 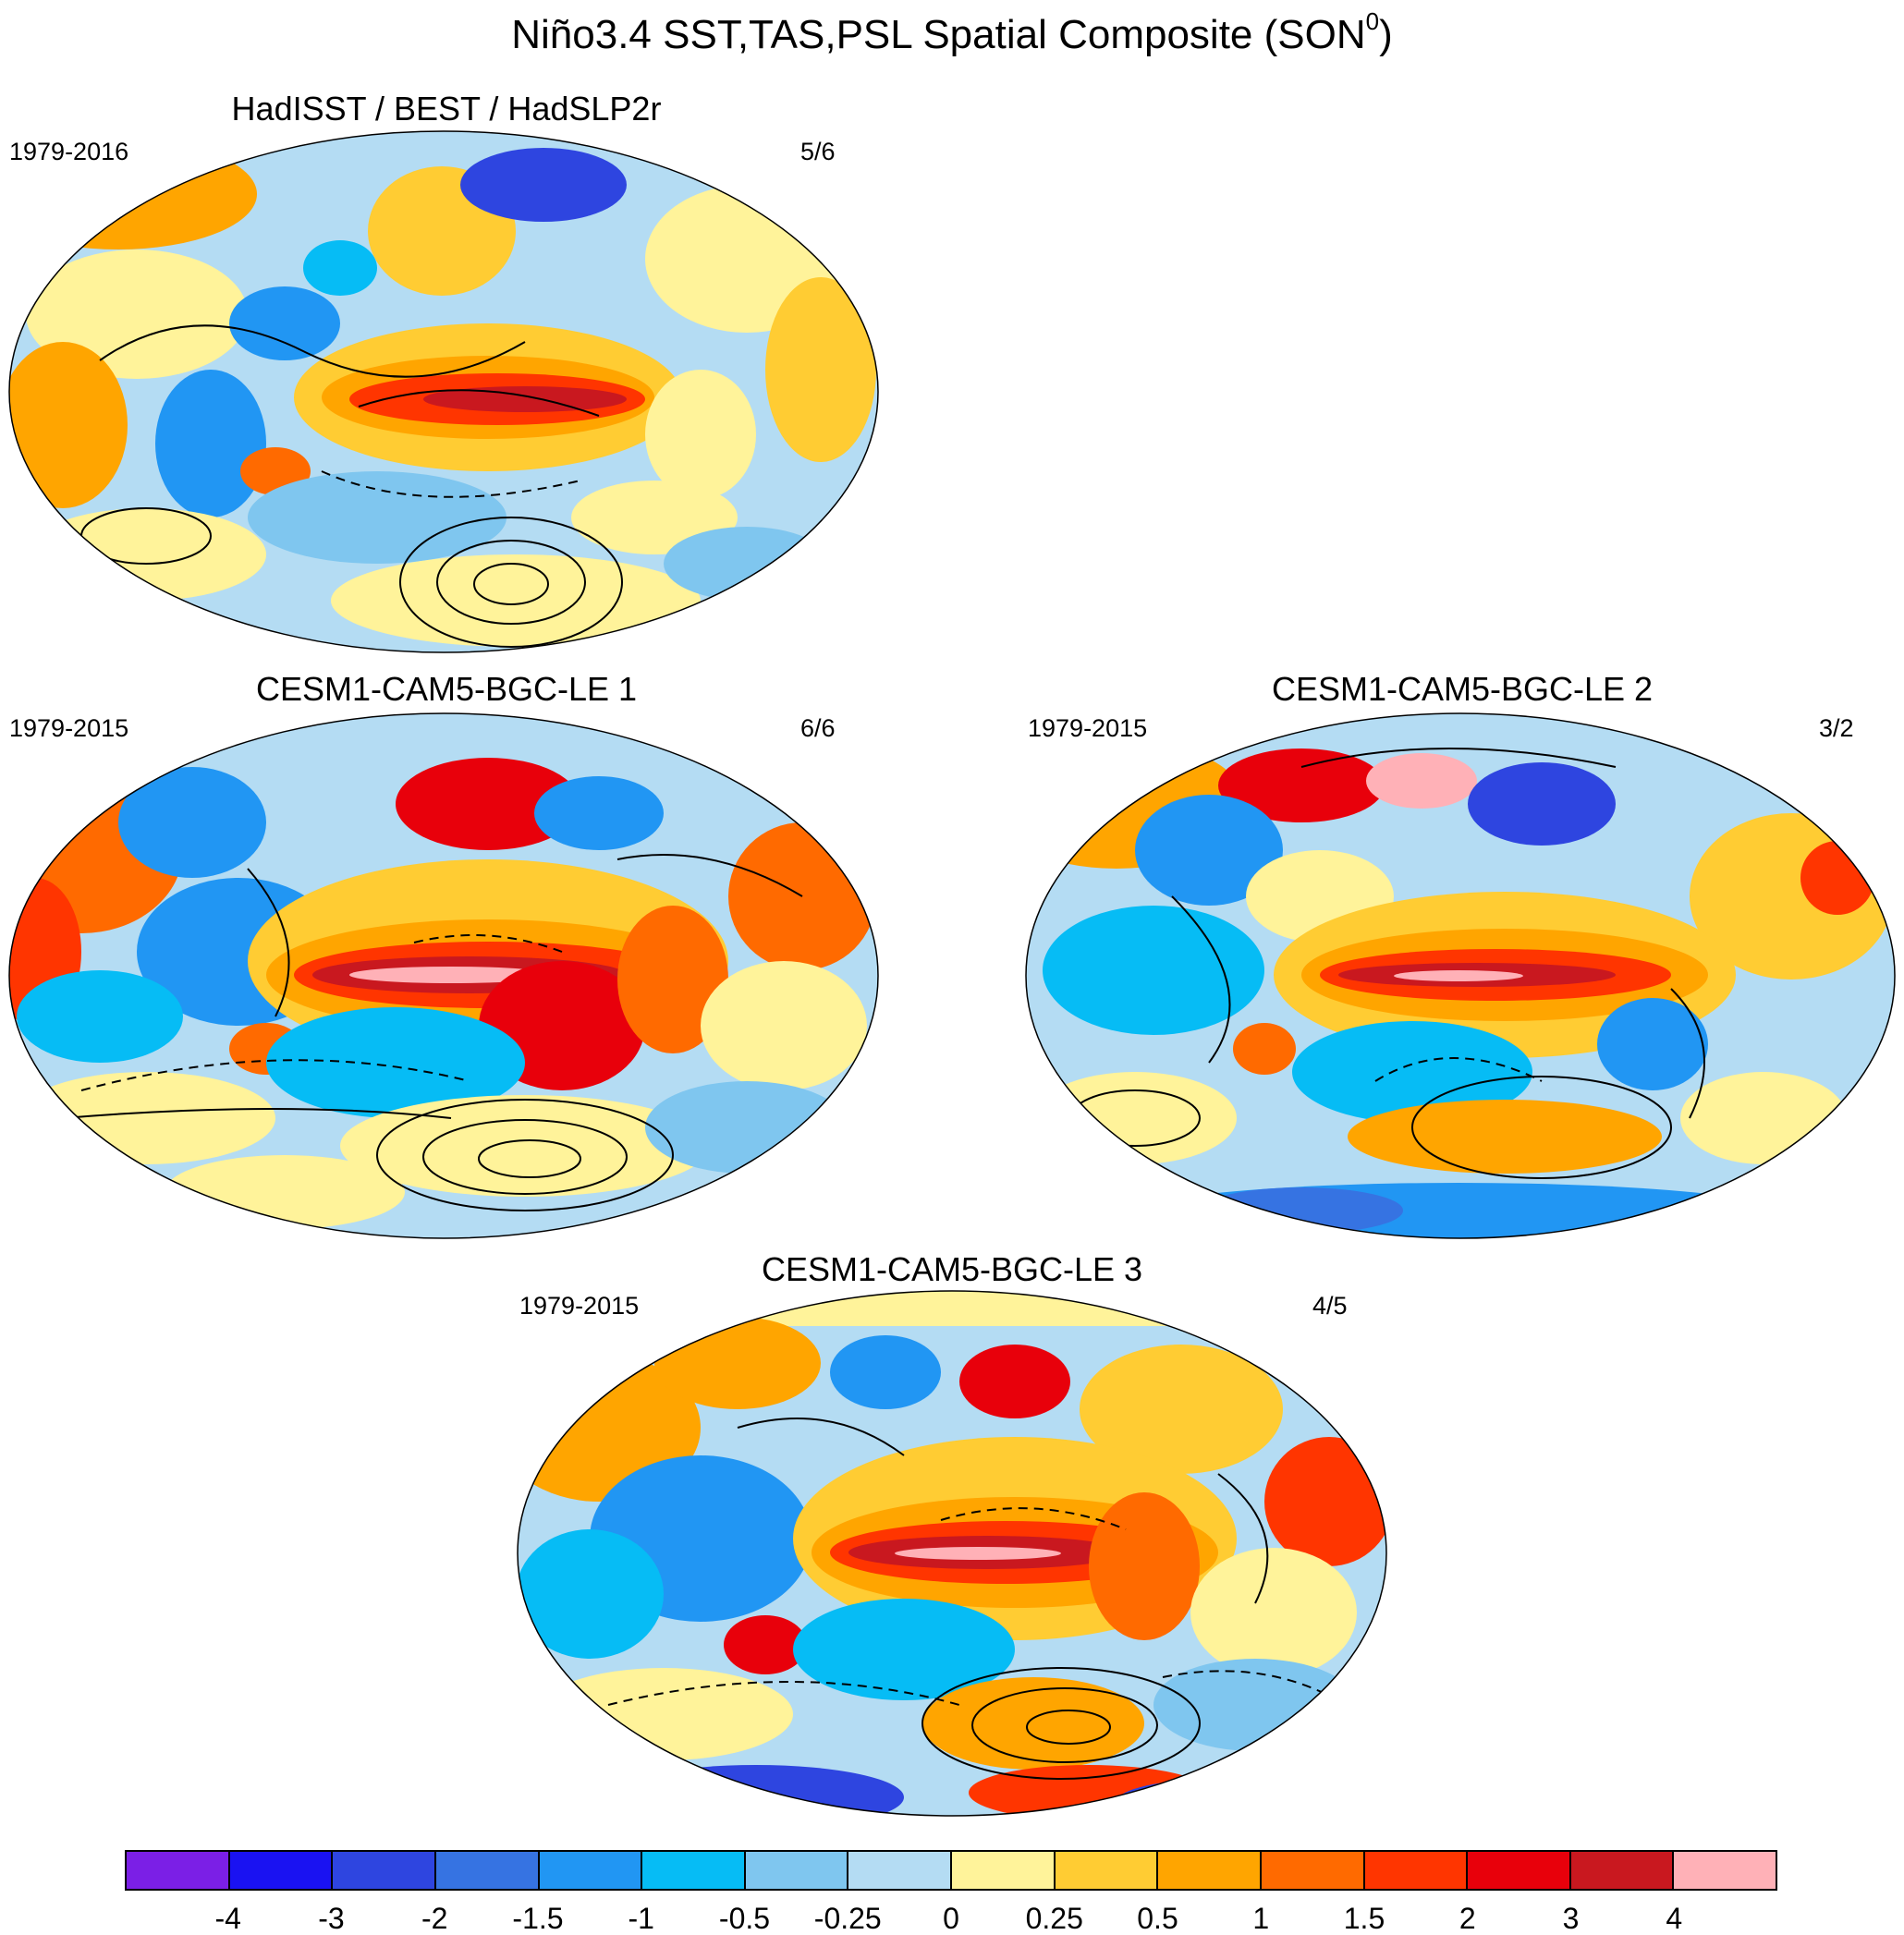 What do you see at coordinates (331, 1918) in the screenshot?
I see `colorbar-tick-label: -3` at bounding box center [331, 1918].